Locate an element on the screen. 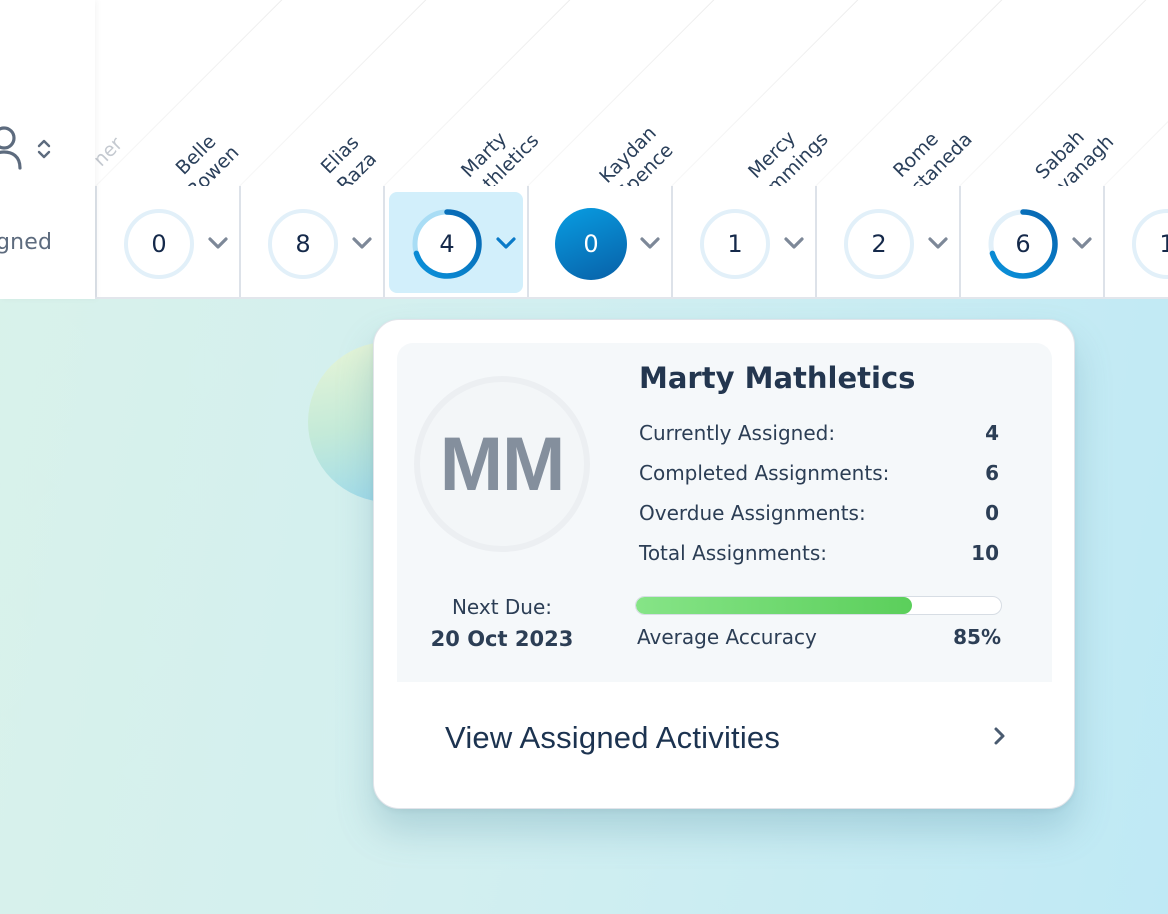  assigned-cell-selected: 4 is located at coordinates (455, 241).